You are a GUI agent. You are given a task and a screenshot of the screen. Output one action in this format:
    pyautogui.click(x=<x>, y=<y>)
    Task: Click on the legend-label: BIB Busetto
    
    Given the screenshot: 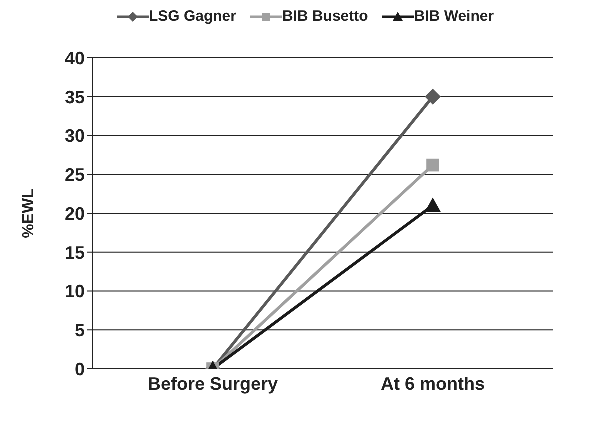 What is the action you would take?
    pyautogui.click(x=325, y=16)
    